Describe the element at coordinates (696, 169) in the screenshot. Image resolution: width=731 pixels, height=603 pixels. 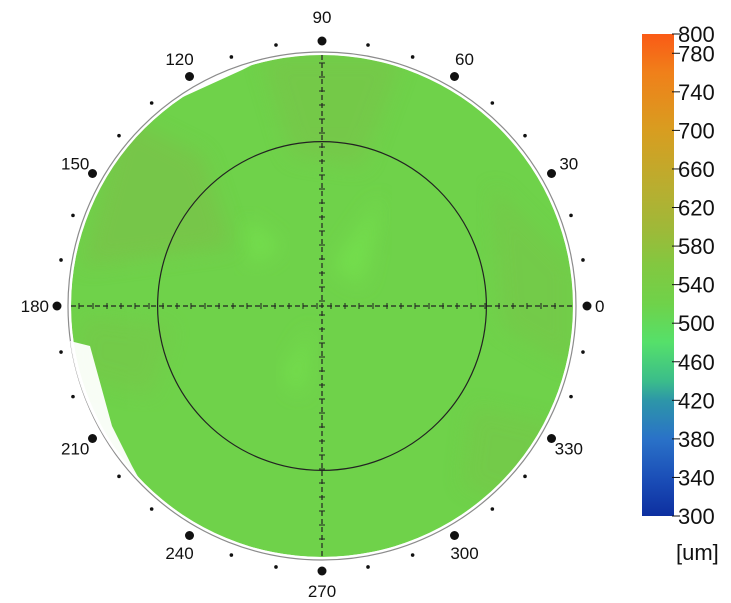
I see `colorbar-tick-label: 660` at that location.